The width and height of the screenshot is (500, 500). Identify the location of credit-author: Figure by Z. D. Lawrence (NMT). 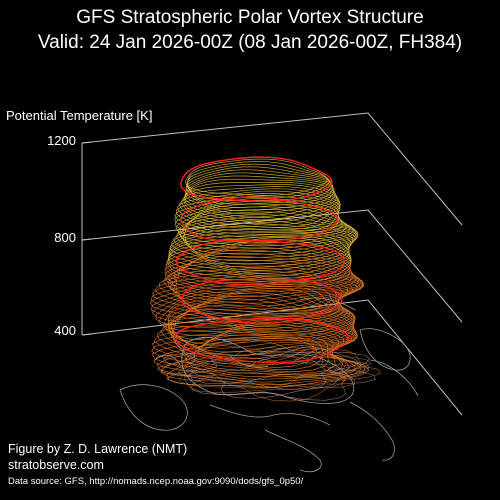
(98, 449).